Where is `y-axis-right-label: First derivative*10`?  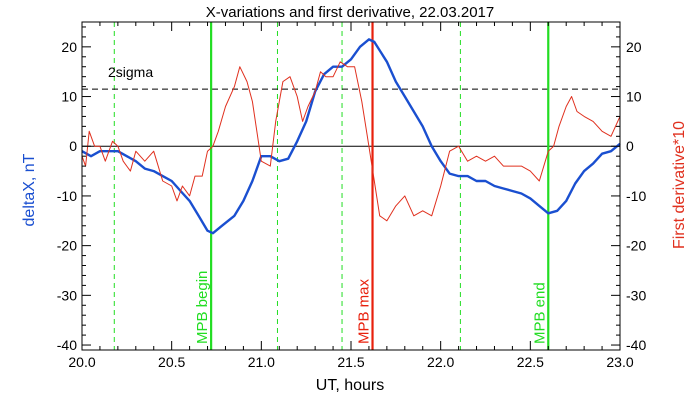
y-axis-right-label: First derivative*10 is located at coordinates (679, 185).